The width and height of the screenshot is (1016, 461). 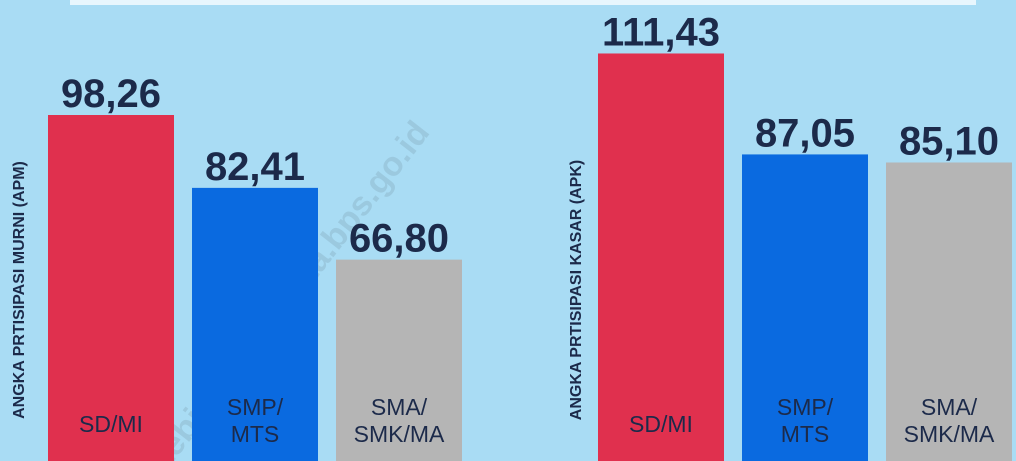 What do you see at coordinates (805, 133) in the screenshot?
I see `value-label: 87,05` at bounding box center [805, 133].